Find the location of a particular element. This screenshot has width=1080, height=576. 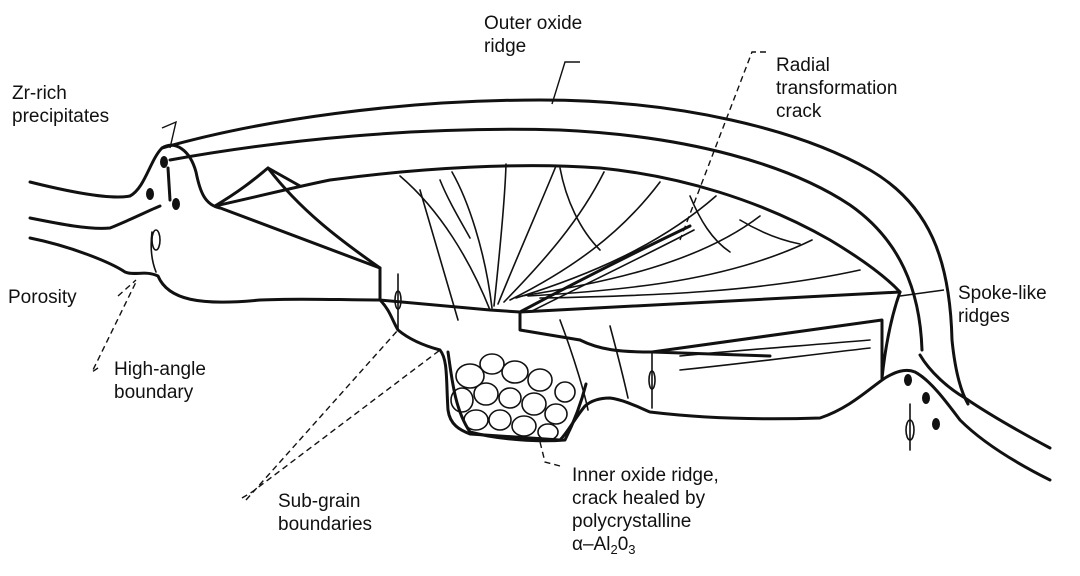

o-subscript: 3 is located at coordinates (632, 549).